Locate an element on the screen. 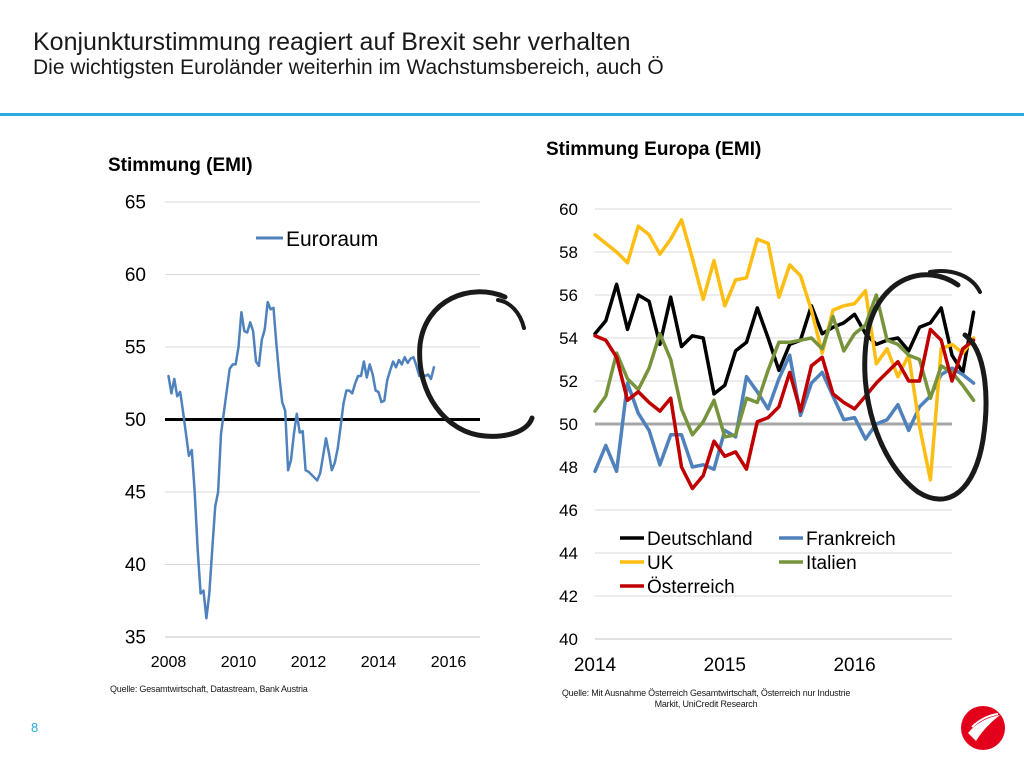 This screenshot has height=768, width=1024. y-tick-label-35: 35 is located at coordinates (135, 638).